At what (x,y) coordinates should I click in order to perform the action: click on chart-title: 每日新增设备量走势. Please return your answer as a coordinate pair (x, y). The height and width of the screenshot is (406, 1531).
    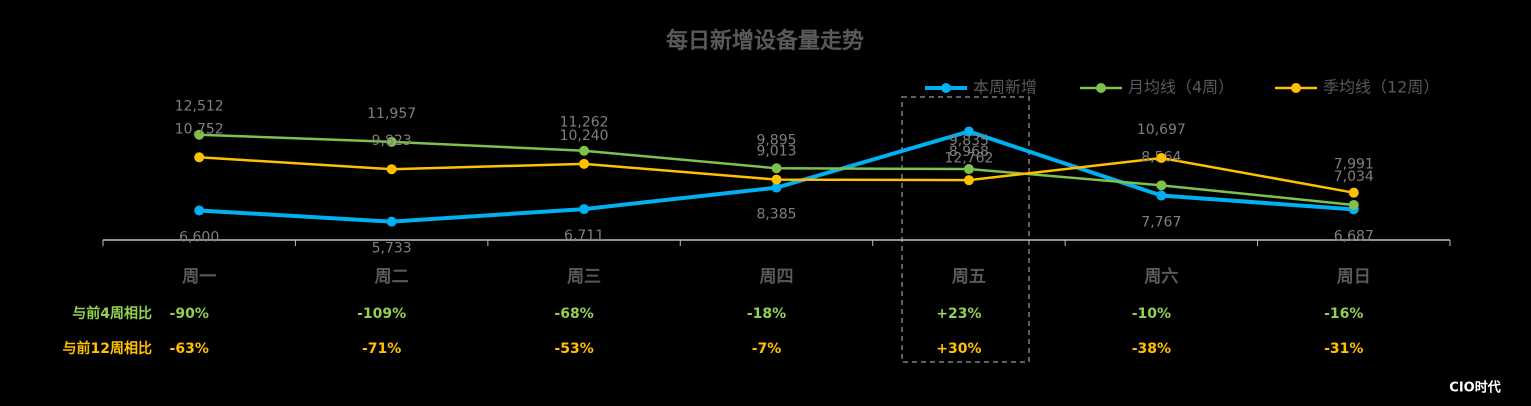
    Looking at the image, I should click on (765, 41).